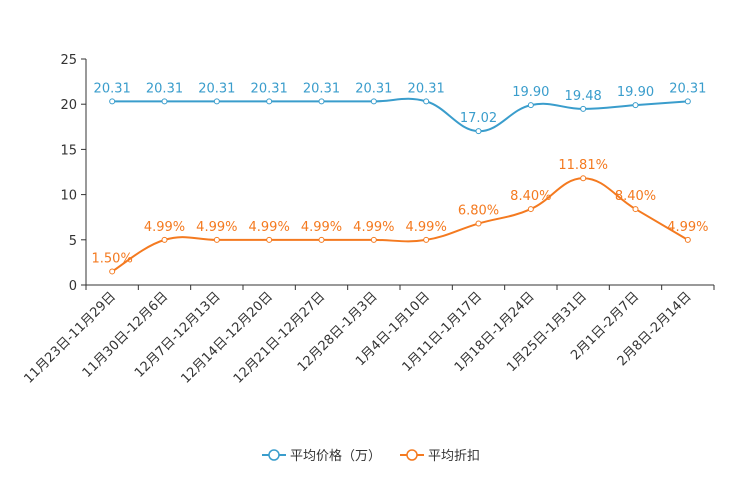  Describe the element at coordinates (583, 165) in the screenshot. I see `data-label: 11.81%` at that location.